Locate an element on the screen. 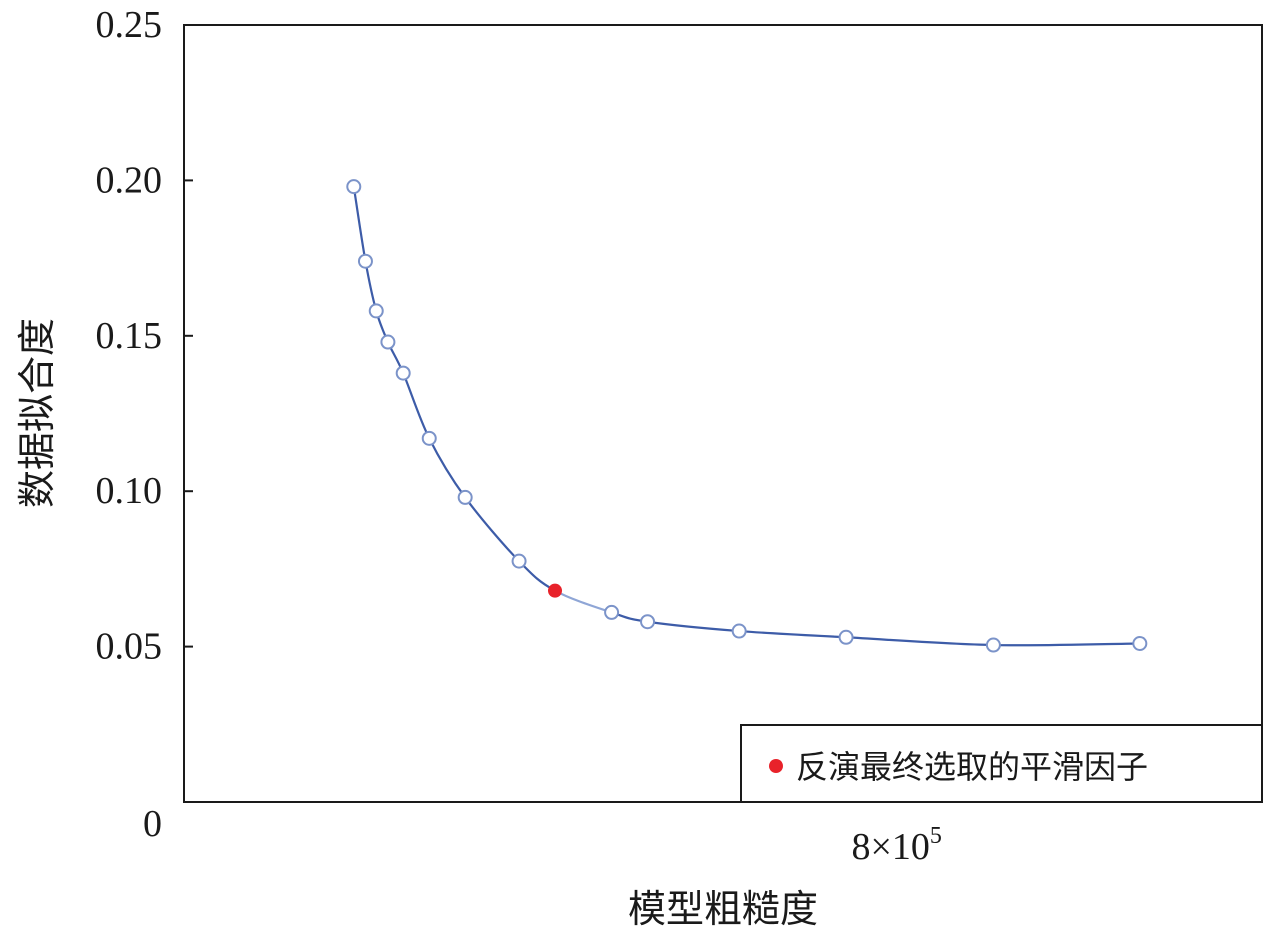 This screenshot has width=1280, height=929. legend-marker is located at coordinates (776, 766).